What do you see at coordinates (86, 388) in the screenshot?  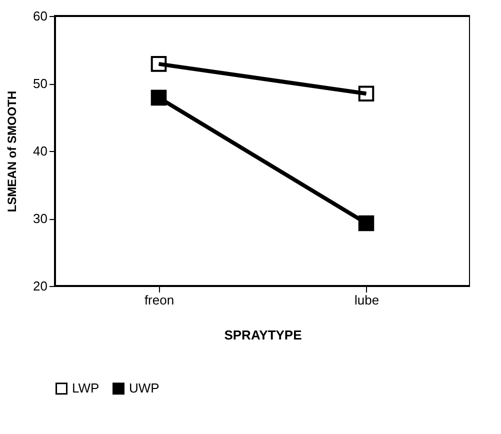 I see `legend-label: LWP` at bounding box center [86, 388].